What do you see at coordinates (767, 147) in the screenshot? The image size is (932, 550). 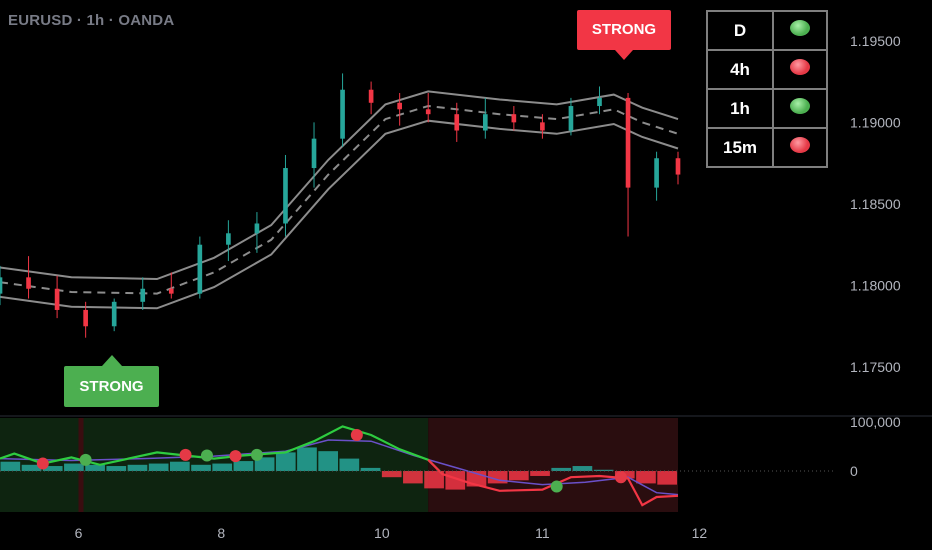 I see `trend-row: 15m` at bounding box center [767, 147].